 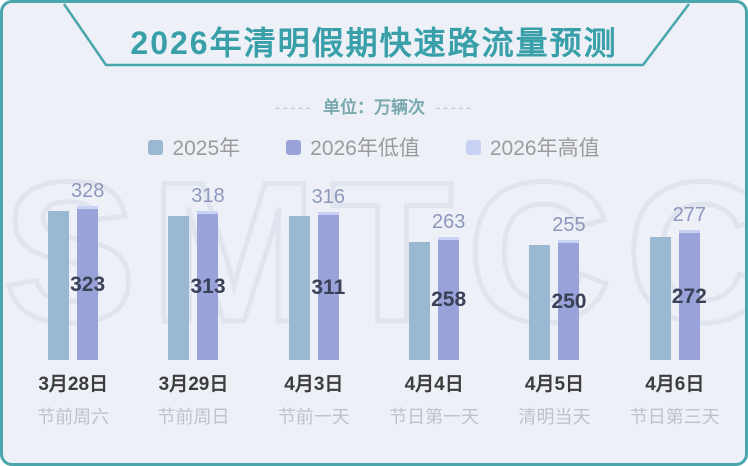 I want to click on unit-label-row: ----- 单位：万辆次 -----, so click(x=374, y=105).